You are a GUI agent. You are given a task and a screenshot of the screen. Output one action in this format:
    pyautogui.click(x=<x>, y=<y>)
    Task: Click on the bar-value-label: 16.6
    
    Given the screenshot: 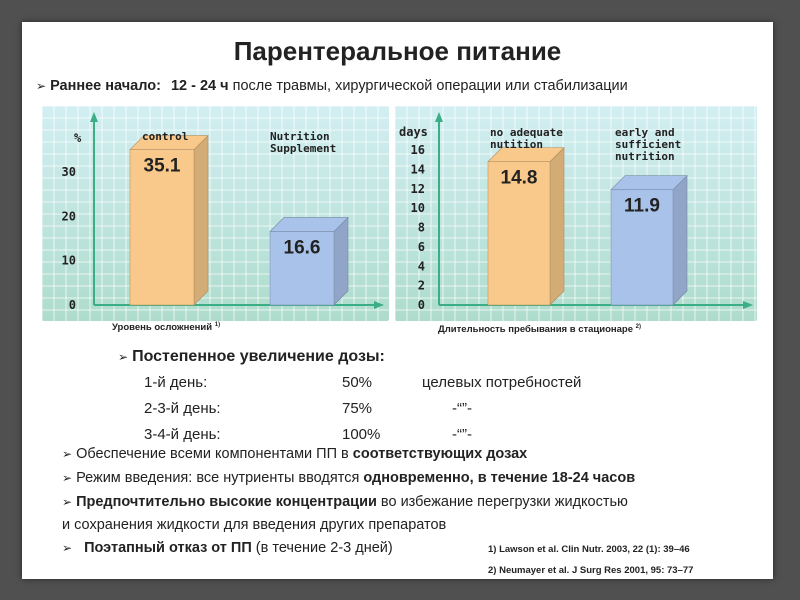 What is the action you would take?
    pyautogui.click(x=302, y=247)
    